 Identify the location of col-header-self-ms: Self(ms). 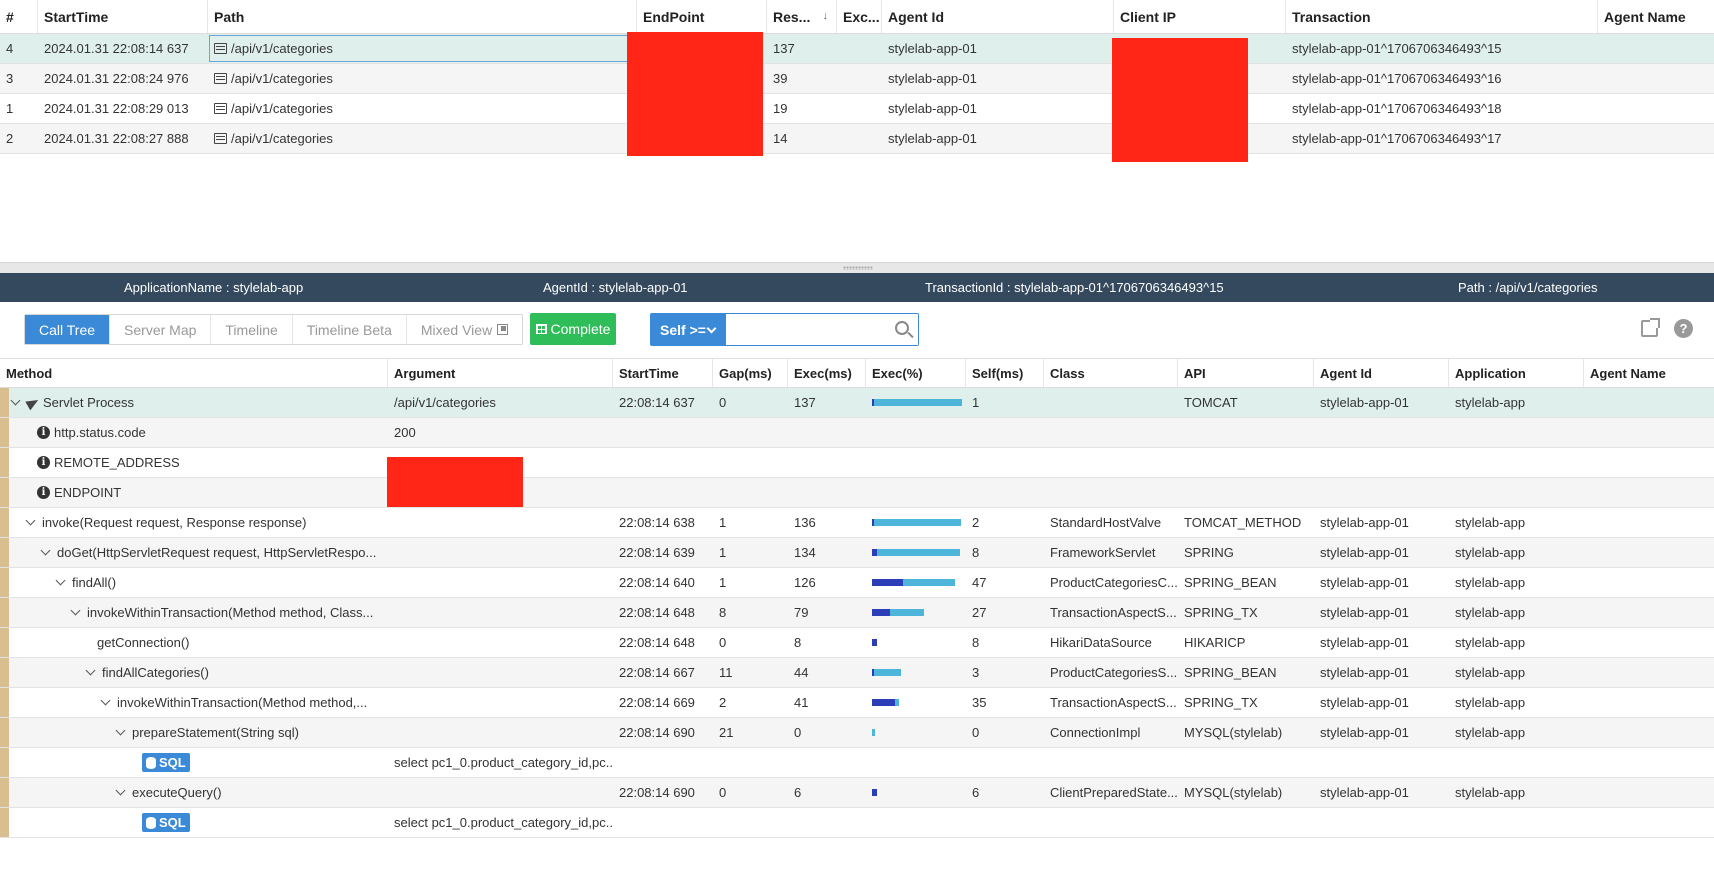
(1005, 373).